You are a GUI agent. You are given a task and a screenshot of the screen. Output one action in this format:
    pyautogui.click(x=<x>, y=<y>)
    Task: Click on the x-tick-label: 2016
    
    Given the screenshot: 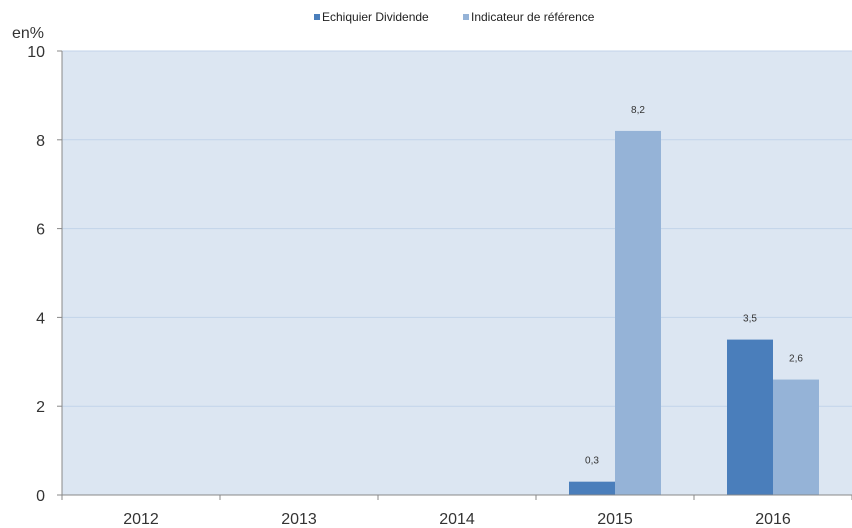 What is the action you would take?
    pyautogui.click(x=773, y=519)
    